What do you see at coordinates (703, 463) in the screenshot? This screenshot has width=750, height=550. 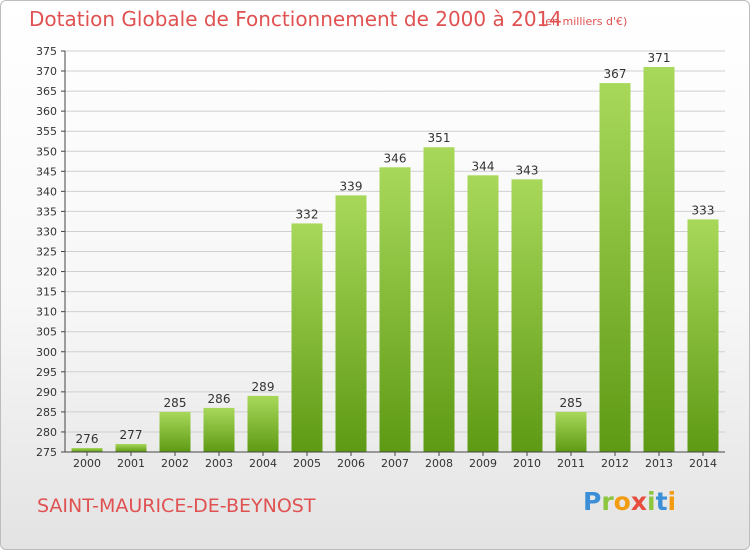 I see `x-tick-label: 2014` at bounding box center [703, 463].